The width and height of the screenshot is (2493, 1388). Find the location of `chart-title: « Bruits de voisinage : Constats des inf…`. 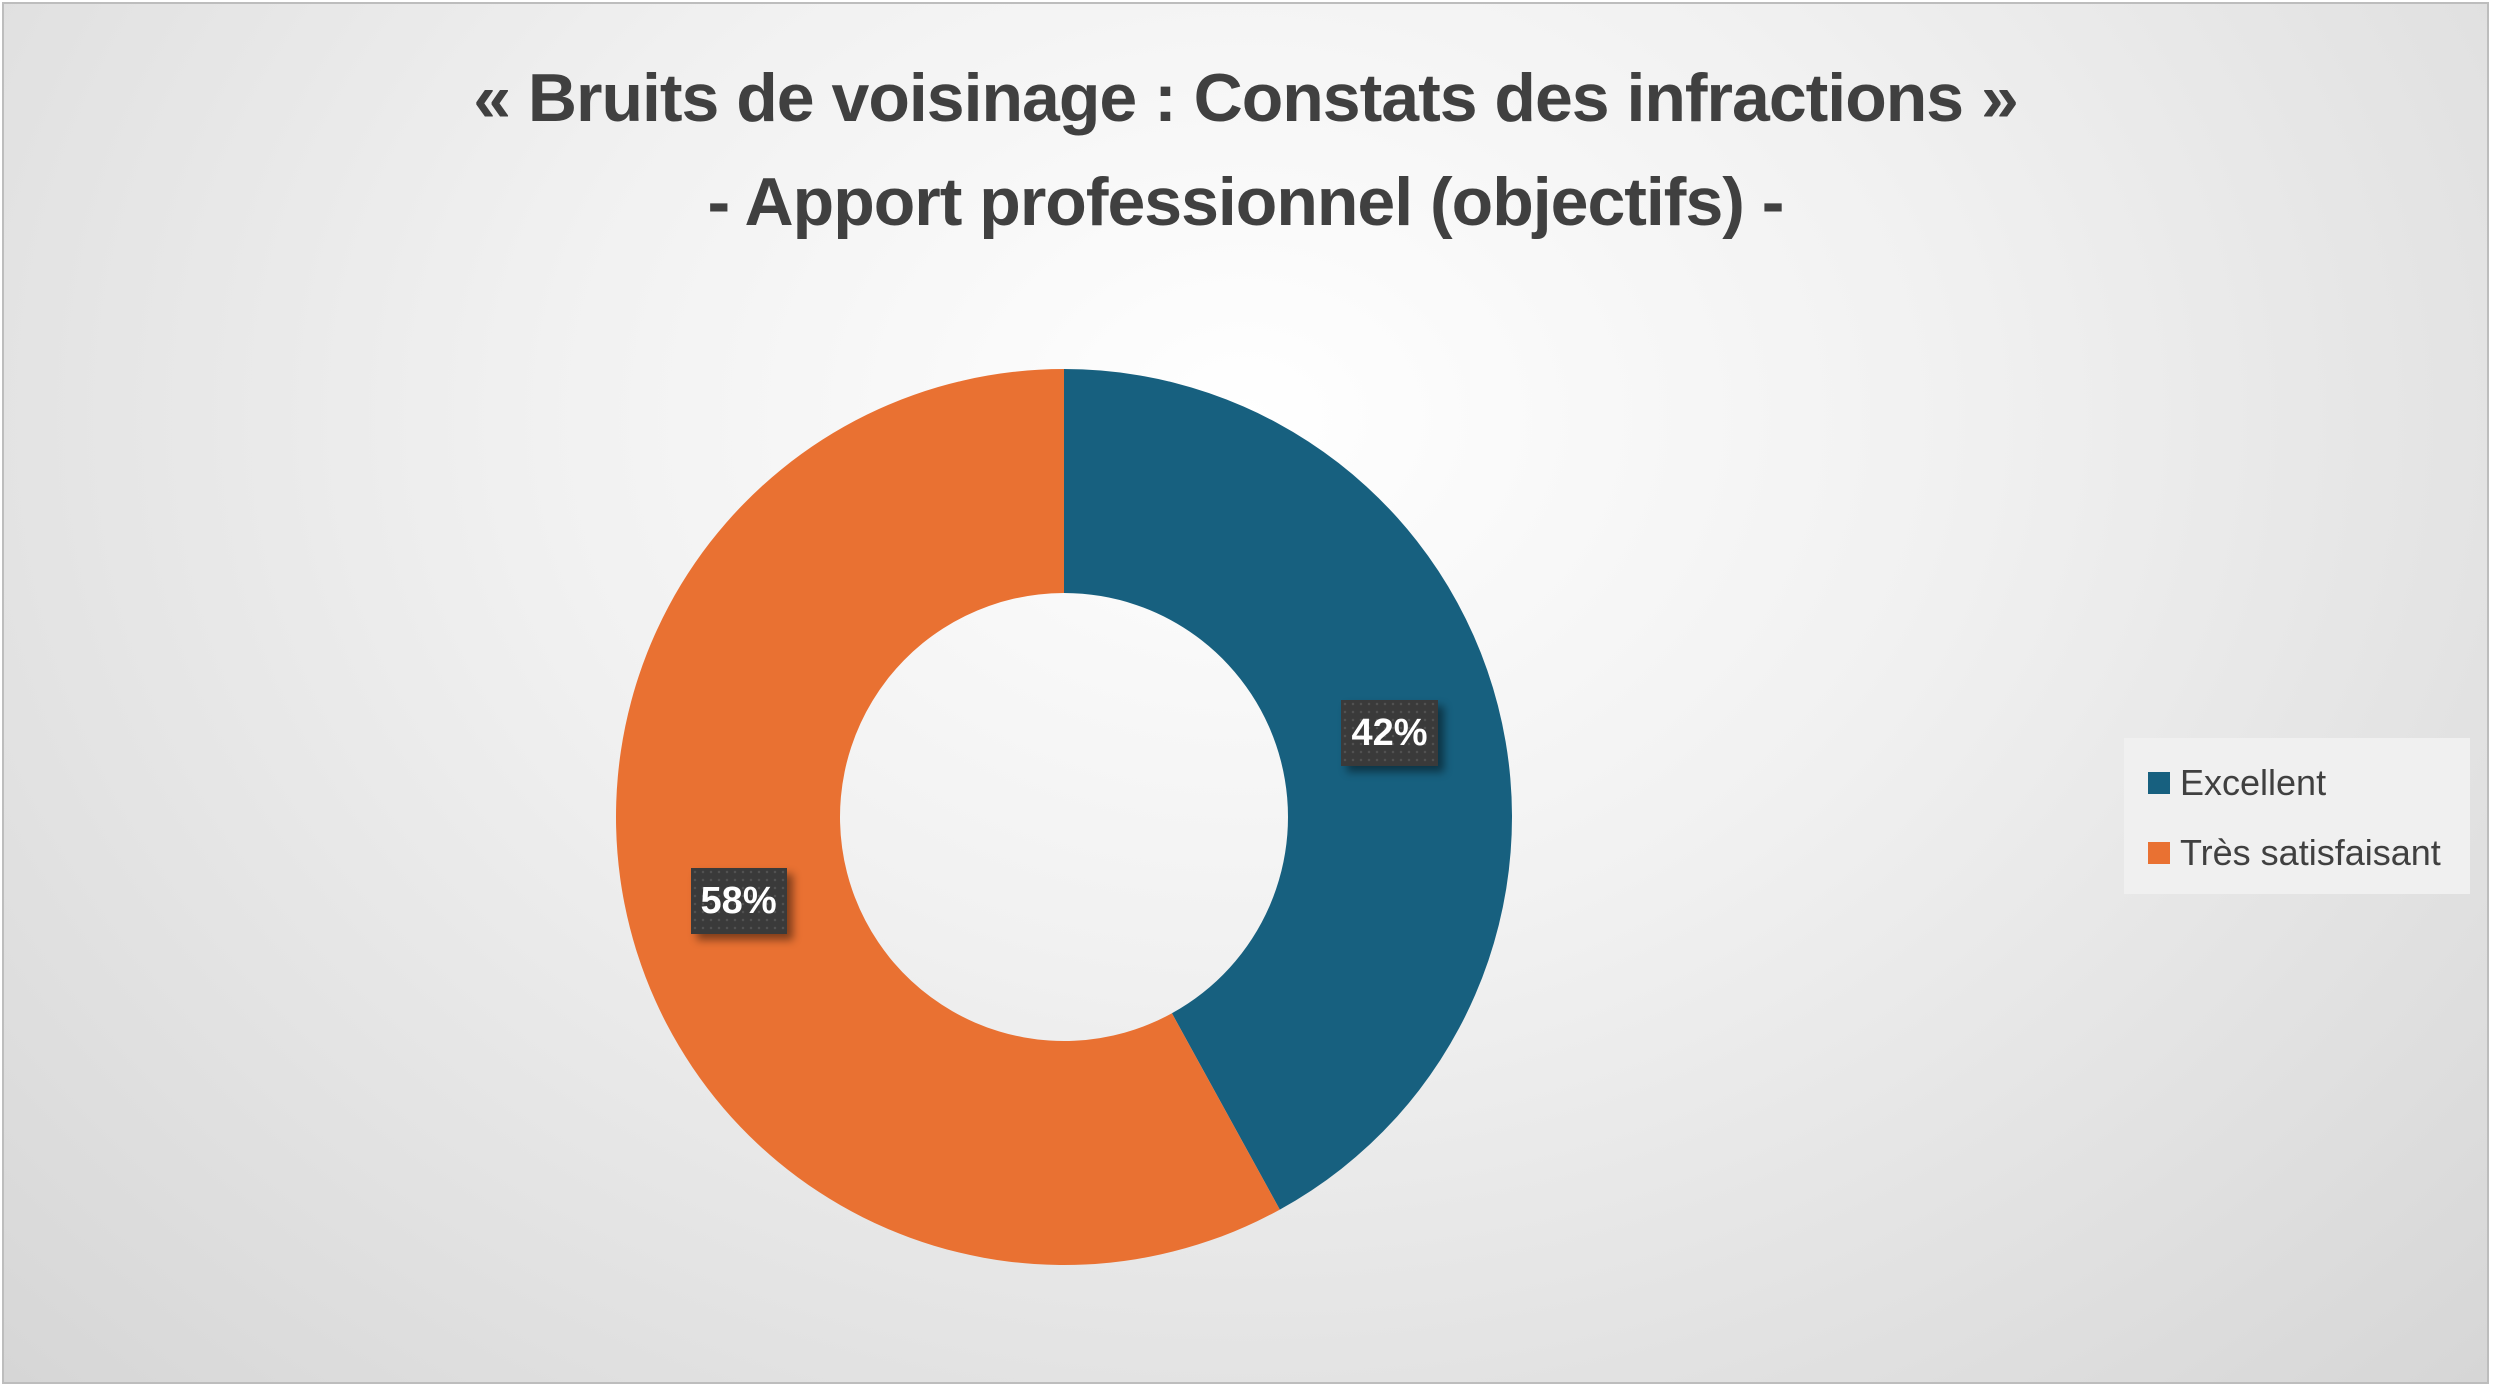

chart-title: « Bruits de voisinage : Constats des inf… is located at coordinates (1245, 150).